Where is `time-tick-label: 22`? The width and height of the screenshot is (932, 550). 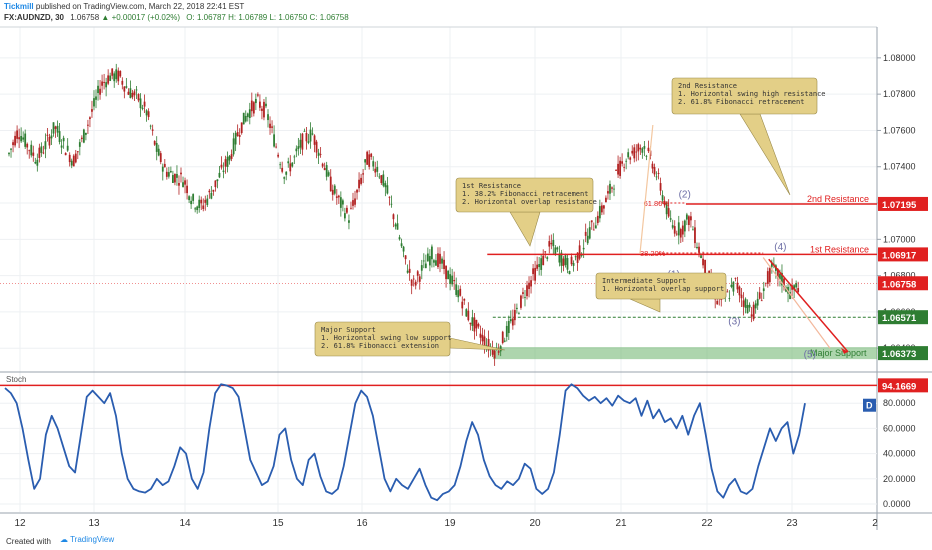 time-tick-label: 22 is located at coordinates (707, 523).